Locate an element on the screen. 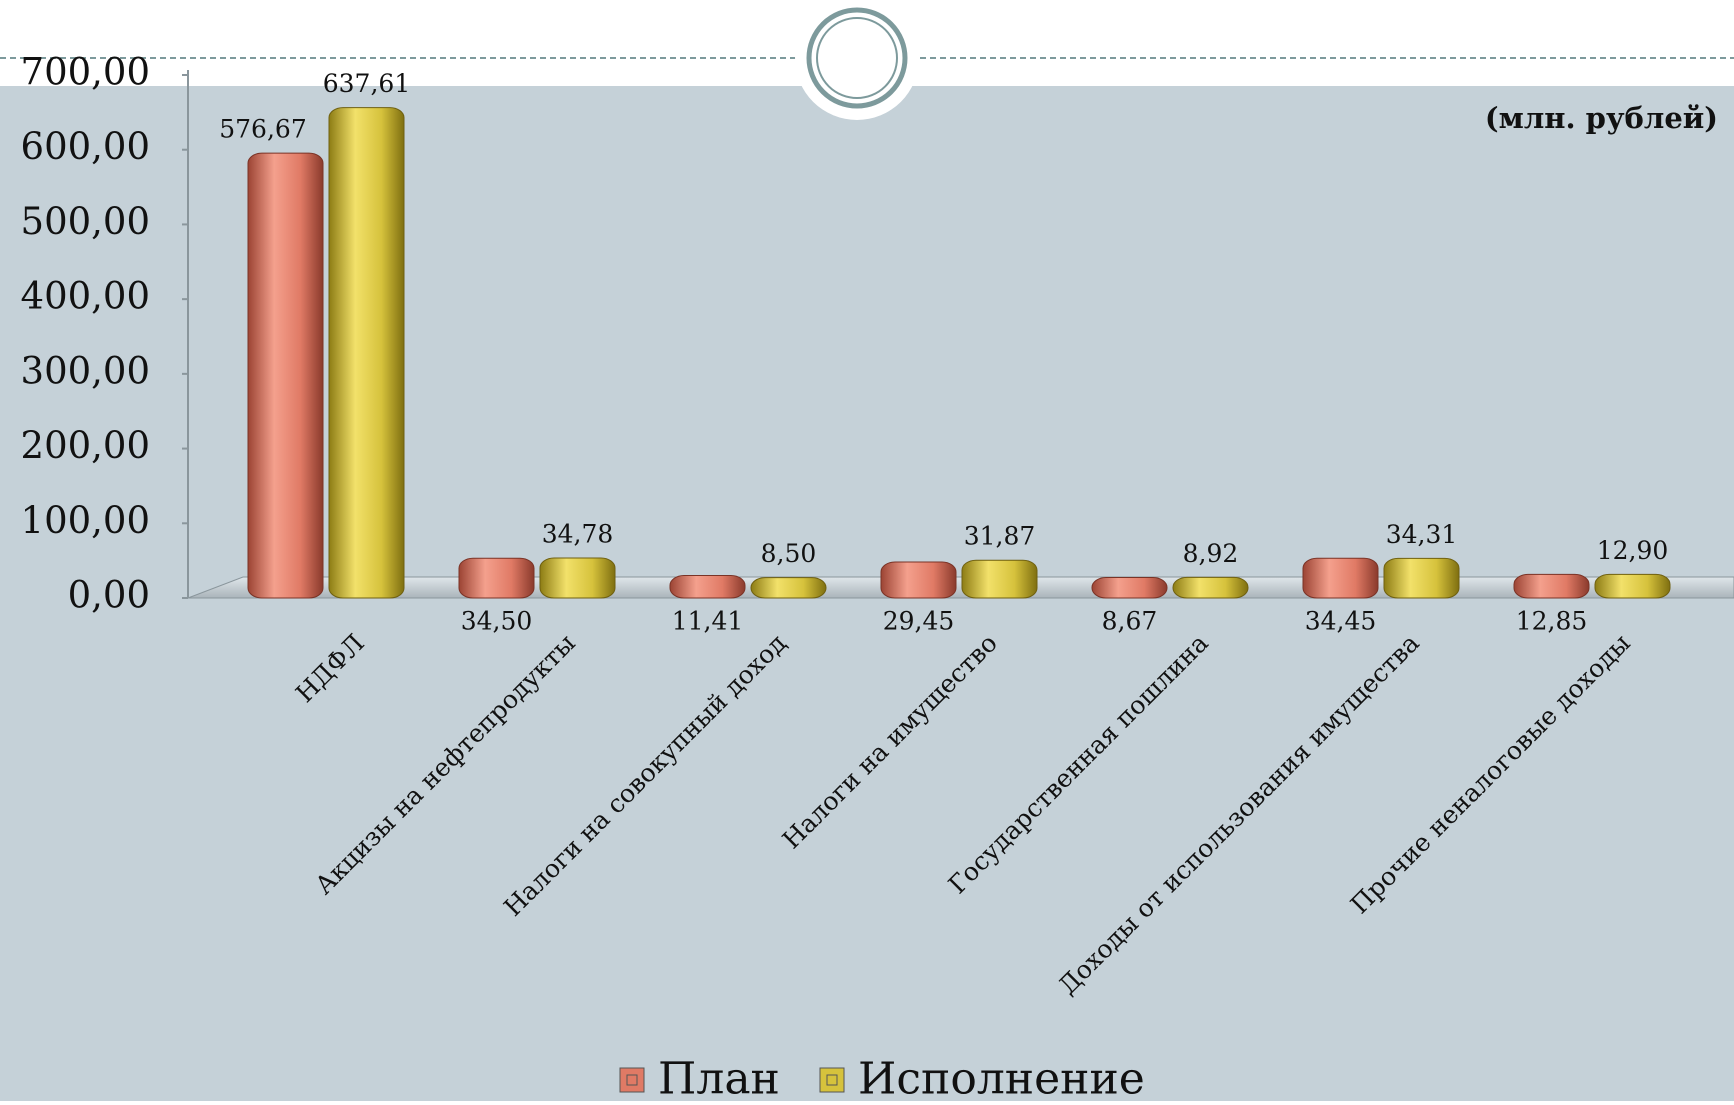  value-label: 576,67 is located at coordinates (262, 129).